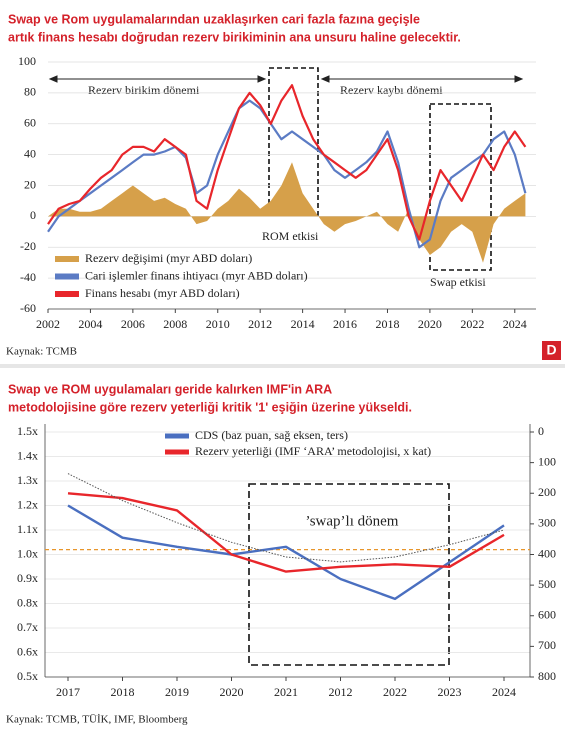 The height and width of the screenshot is (731, 565). I want to click on y-tick-label: 80, so click(30, 92).